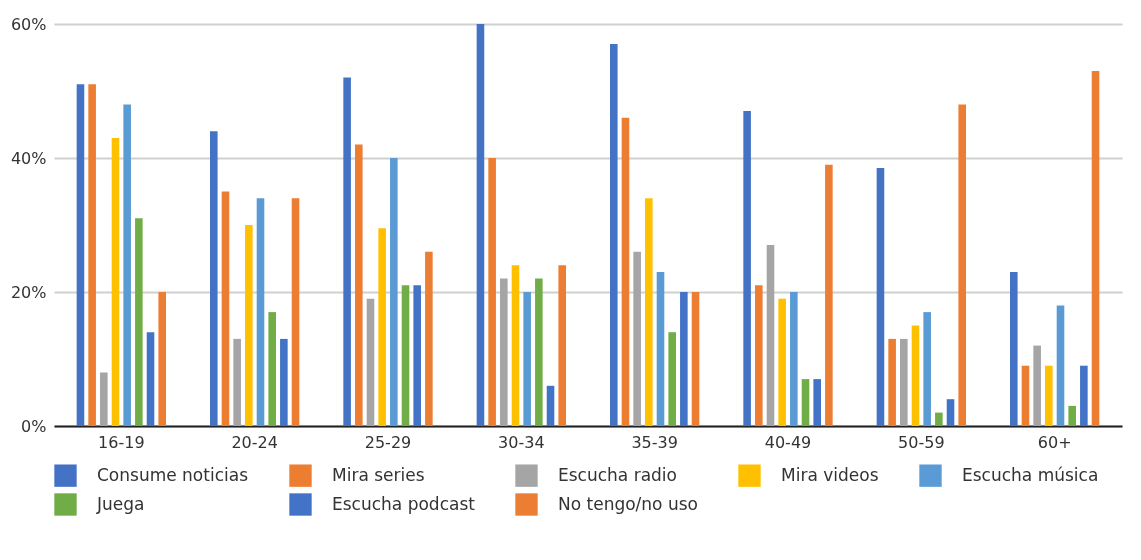  What do you see at coordinates (254, 442) in the screenshot?
I see `x-tick-label: 20-24` at bounding box center [254, 442].